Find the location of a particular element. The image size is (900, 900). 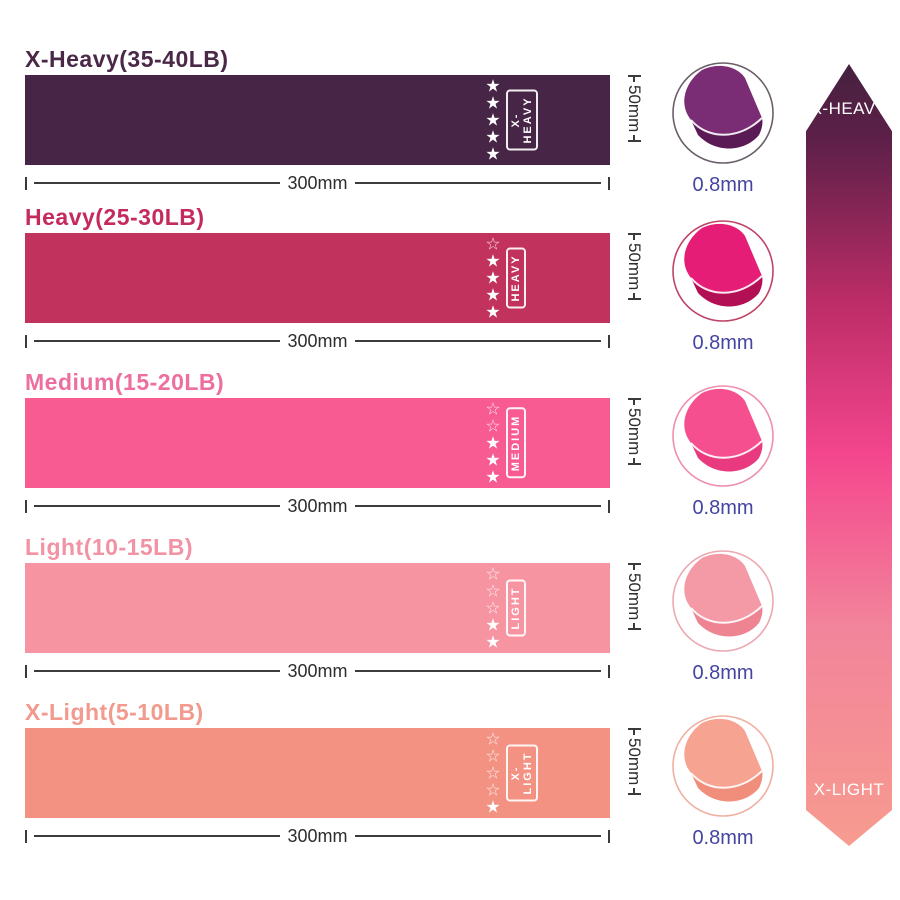

band-title: Heavy(25-30LB) is located at coordinates (115, 217).